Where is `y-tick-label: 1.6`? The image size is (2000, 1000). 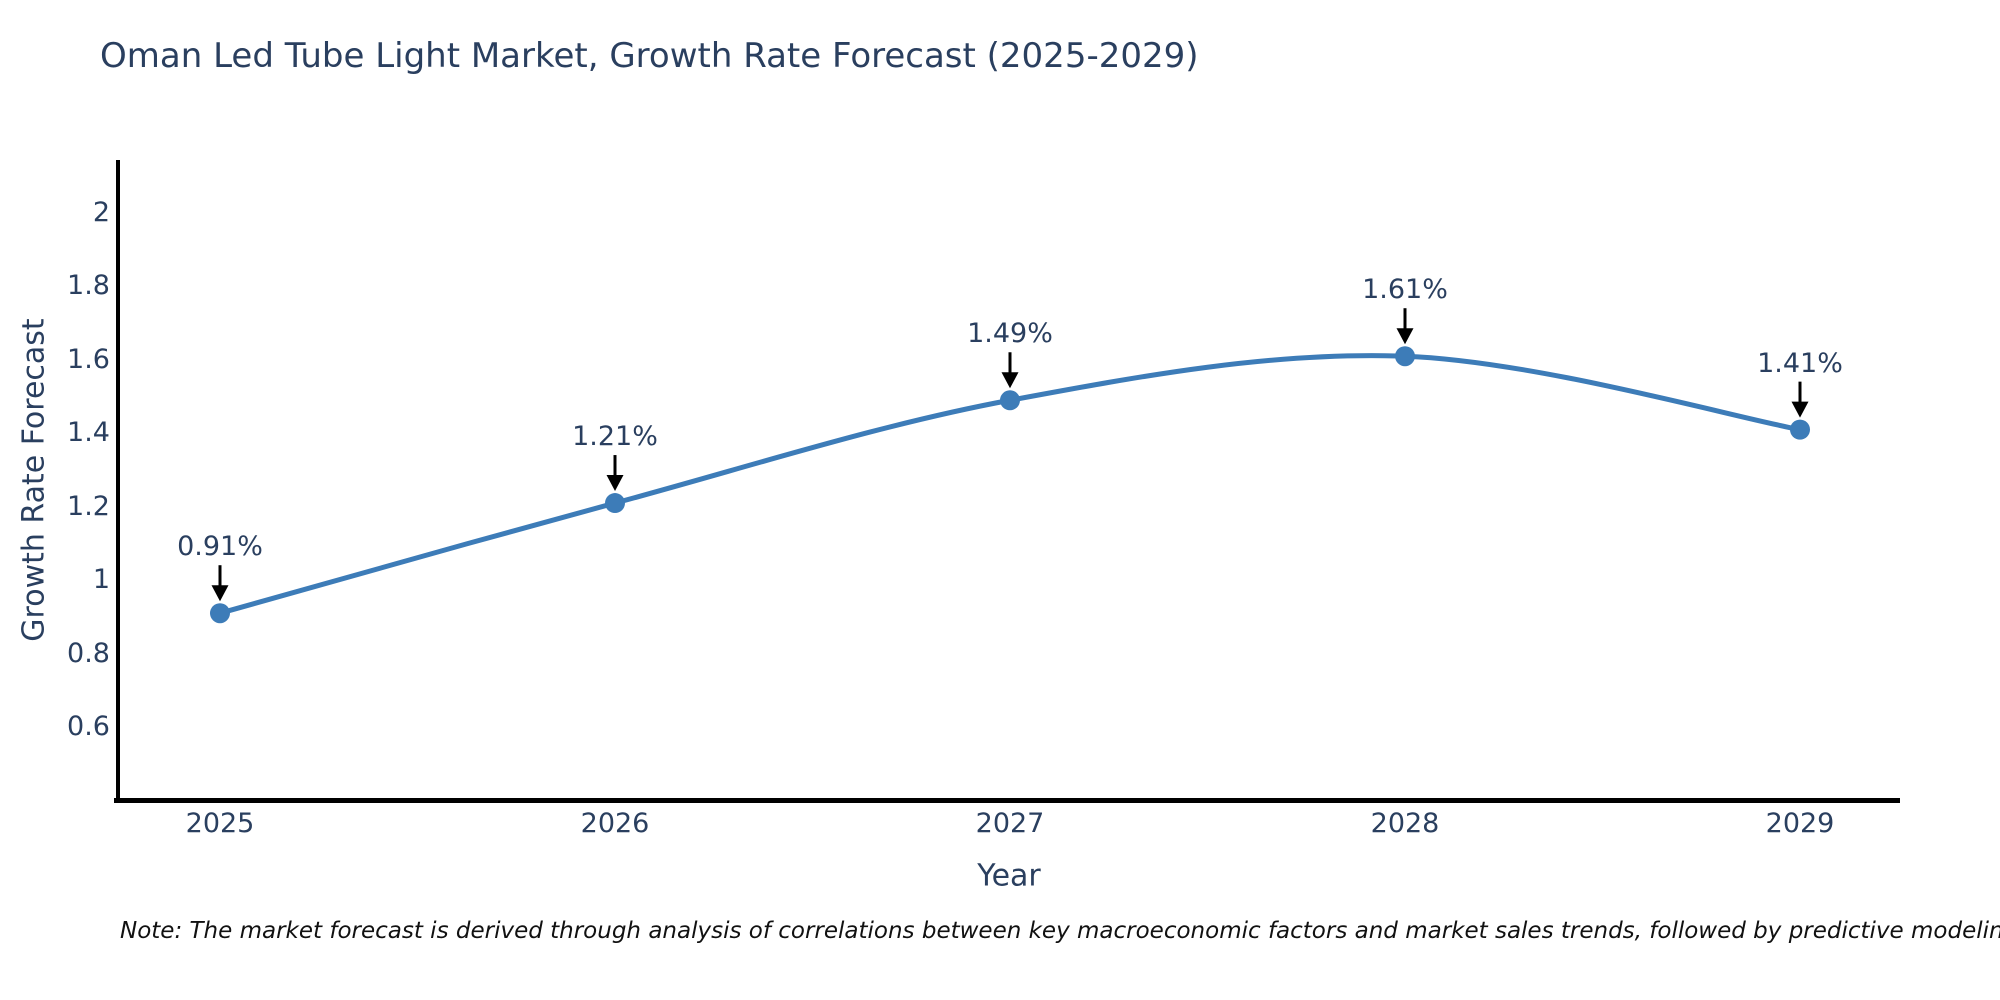
y-tick-label: 1.6 is located at coordinates (88, 359).